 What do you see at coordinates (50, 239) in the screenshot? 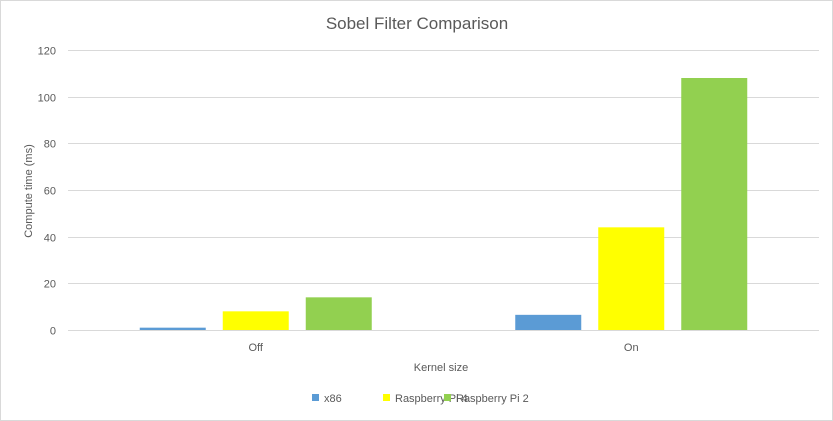
I see `y-tick-label: 40` at bounding box center [50, 239].